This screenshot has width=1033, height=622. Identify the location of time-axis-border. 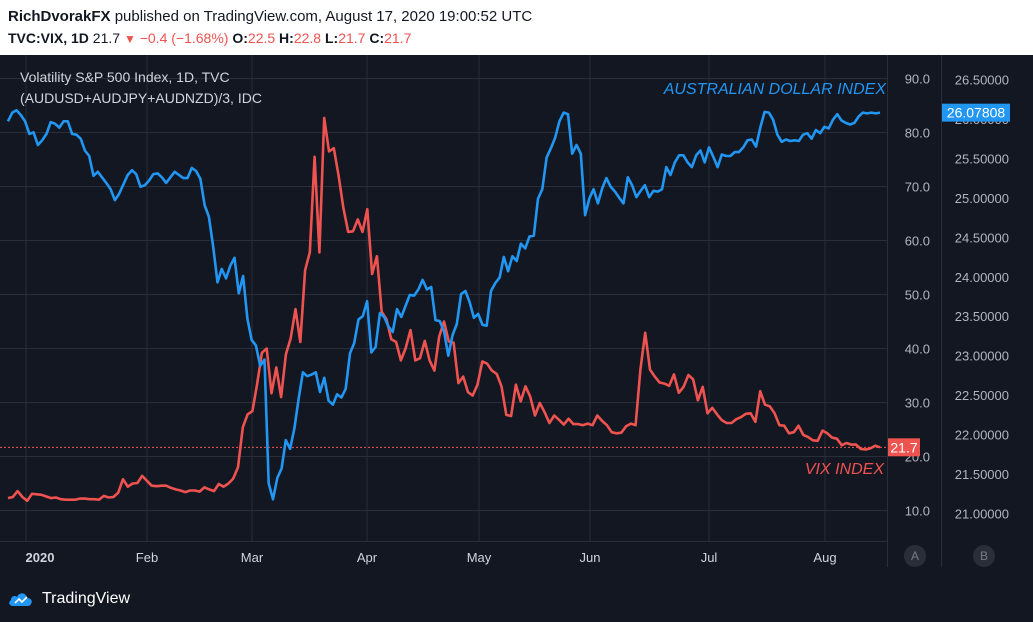
(443, 541).